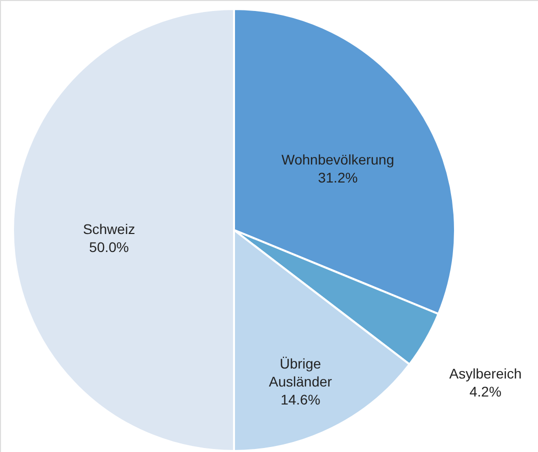 Image resolution: width=538 pixels, height=452 pixels. I want to click on slice-label: Schweiz, so click(109, 229).